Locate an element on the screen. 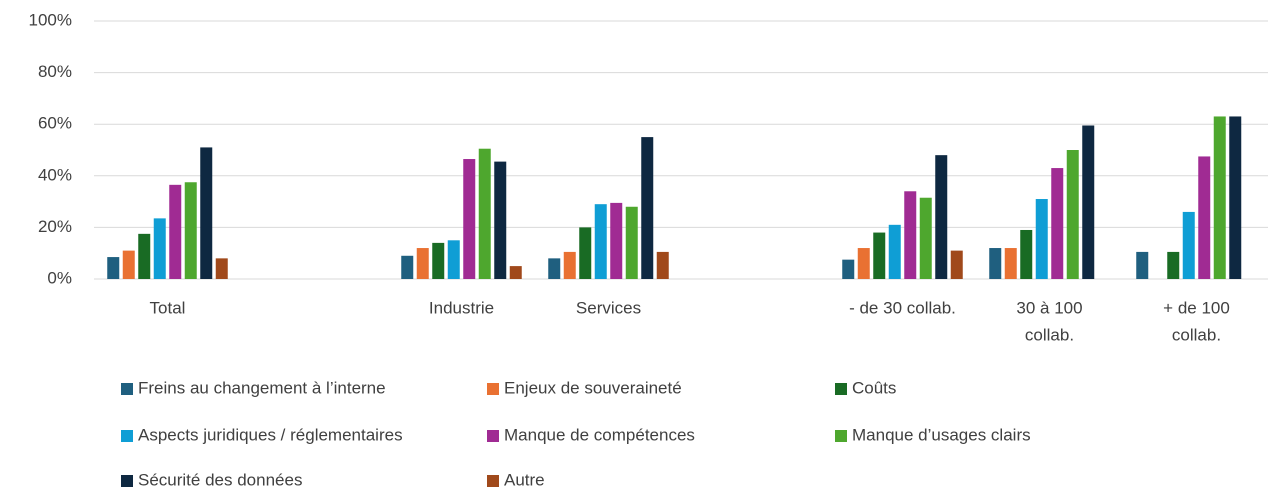 The width and height of the screenshot is (1268, 491). legend-label: Coûts is located at coordinates (874, 387).